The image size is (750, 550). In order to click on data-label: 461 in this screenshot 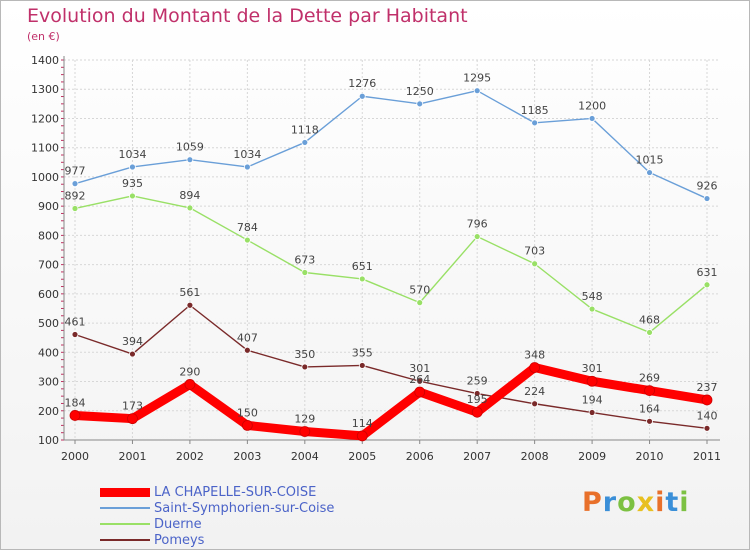, I will do `click(75, 321)`.